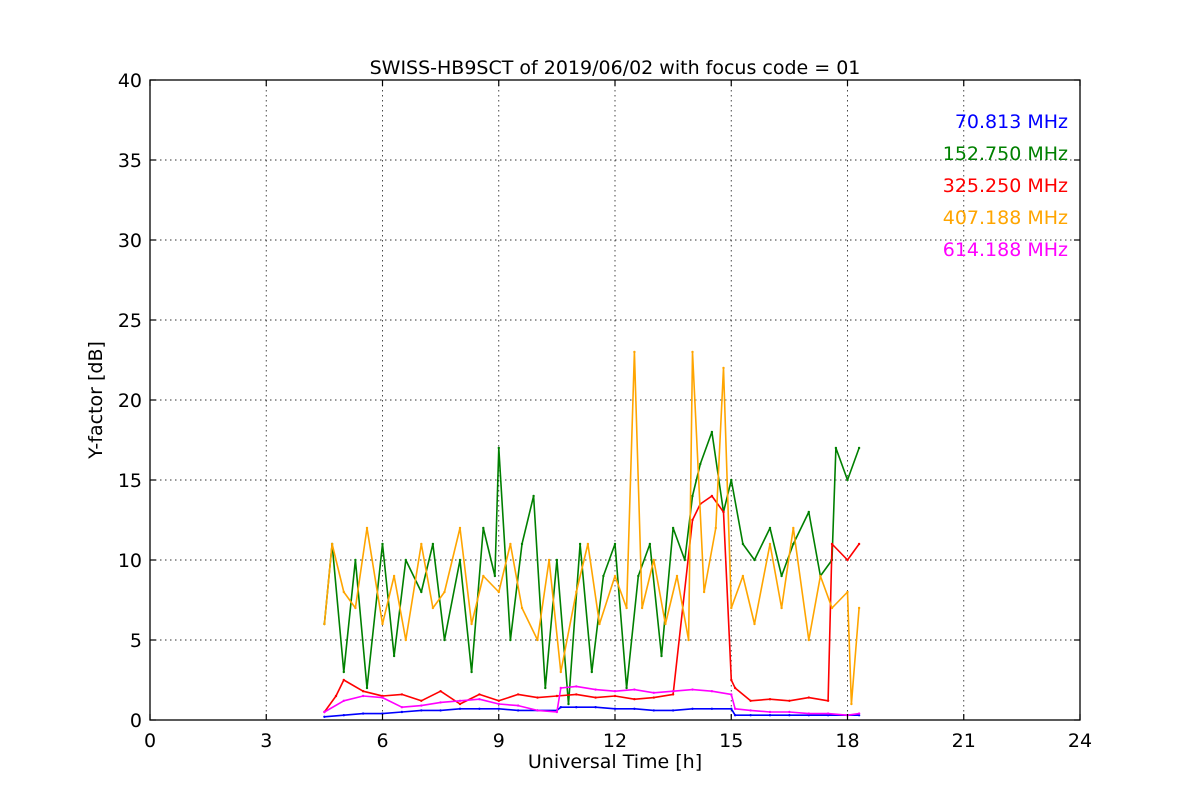 The height and width of the screenshot is (805, 1200). What do you see at coordinates (1005, 218) in the screenshot?
I see `legend-entry-3: 407.188 MHz` at bounding box center [1005, 218].